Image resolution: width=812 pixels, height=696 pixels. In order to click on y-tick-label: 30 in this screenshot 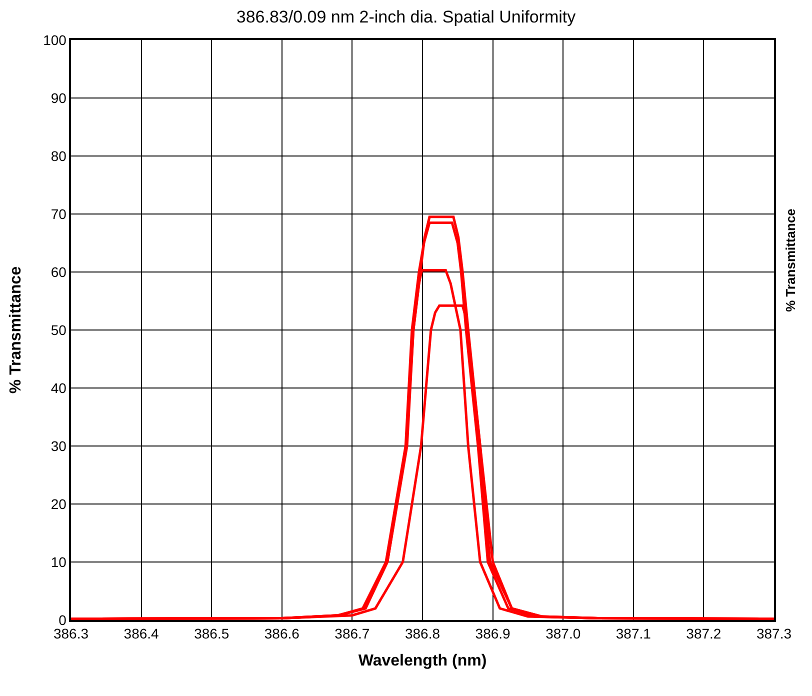, I will do `click(58, 446)`.